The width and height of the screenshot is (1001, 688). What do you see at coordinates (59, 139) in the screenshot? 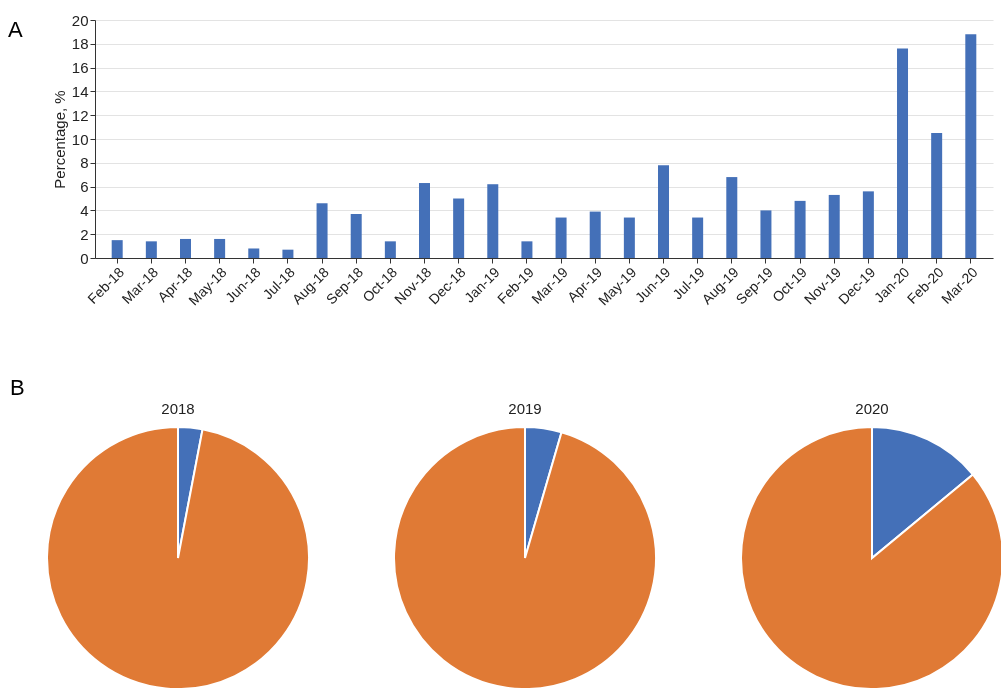
I see `y-axis-title: Percentage, %` at bounding box center [59, 139].